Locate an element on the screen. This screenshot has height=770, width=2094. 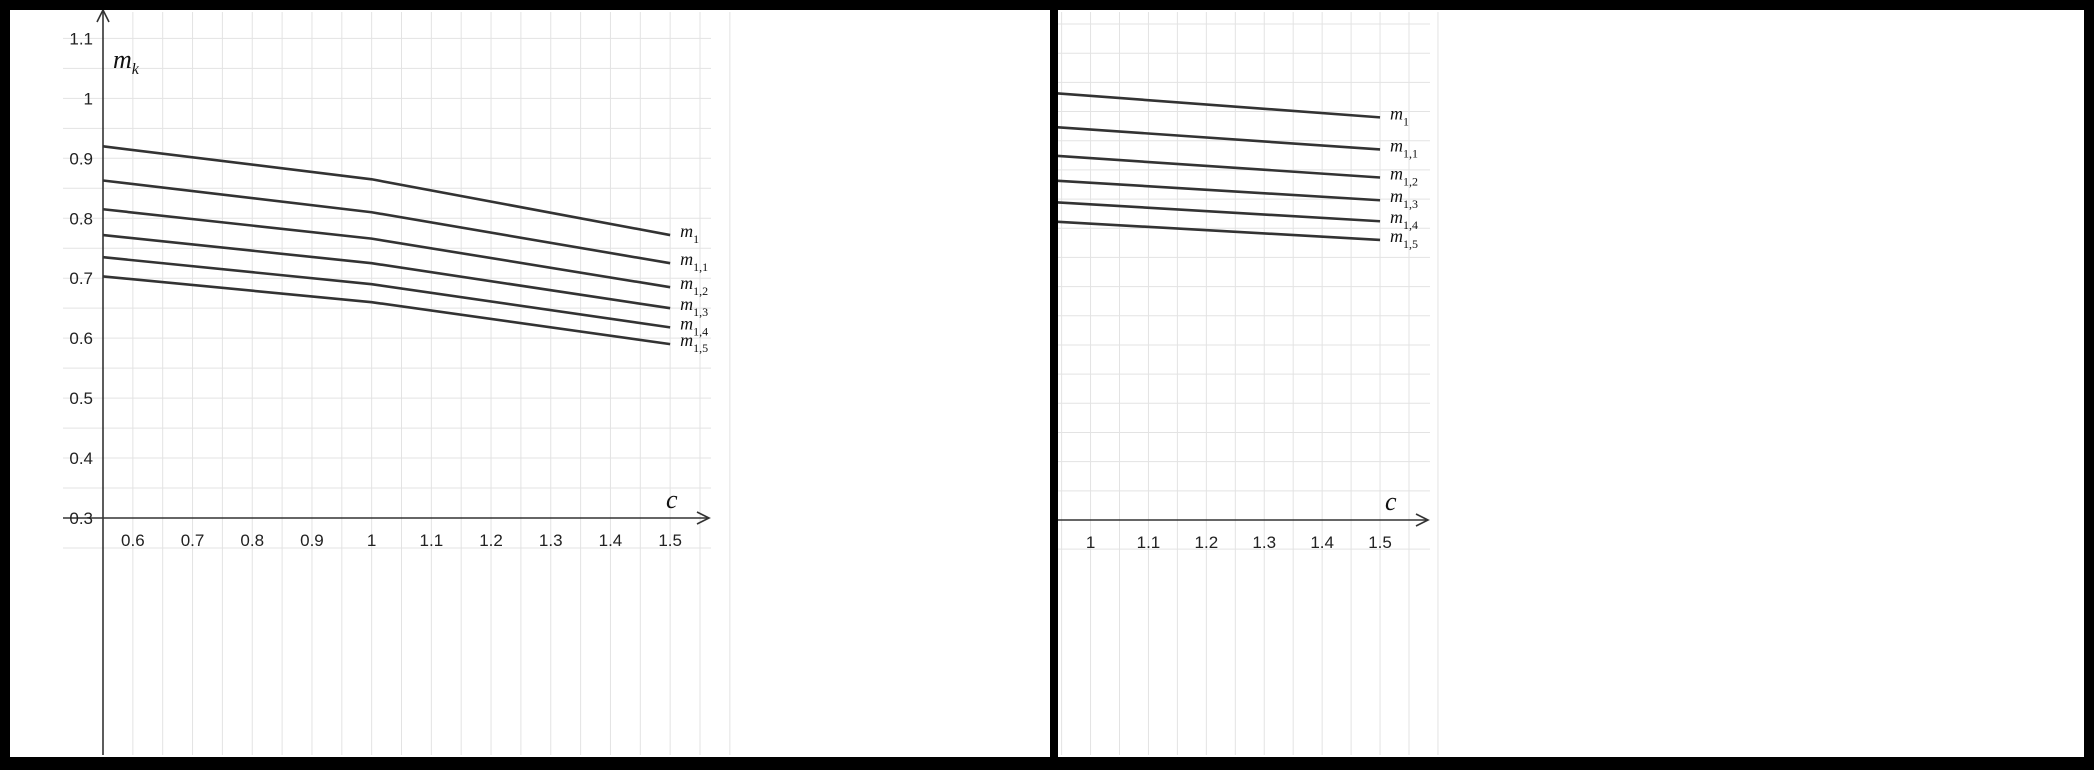
x-tick-label: 0.7 is located at coordinates (193, 540).